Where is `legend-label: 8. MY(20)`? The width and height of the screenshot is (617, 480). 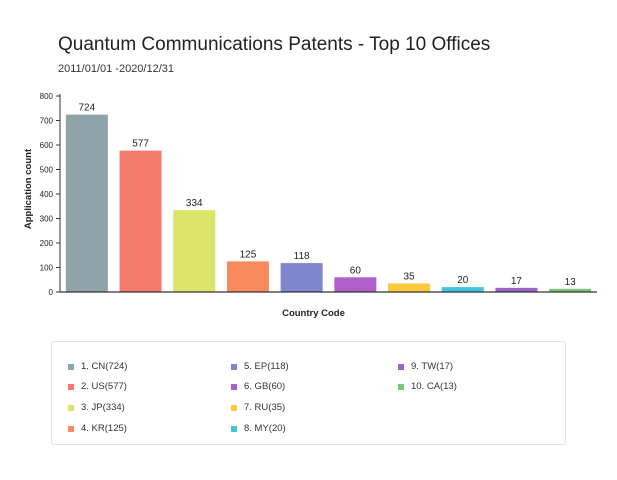
legend-label: 8. MY(20) is located at coordinates (265, 428).